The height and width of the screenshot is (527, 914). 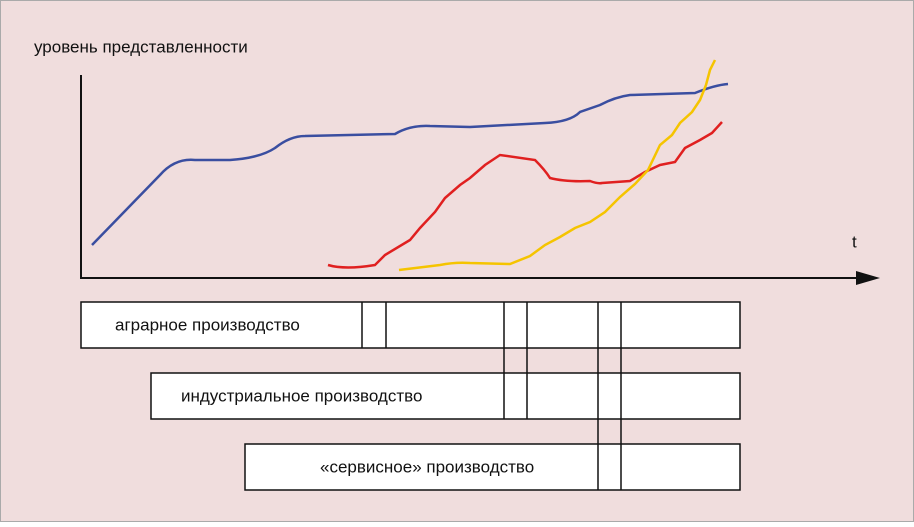 What do you see at coordinates (525, 195) in the screenshot?
I see `curve-industrial` at bounding box center [525, 195].